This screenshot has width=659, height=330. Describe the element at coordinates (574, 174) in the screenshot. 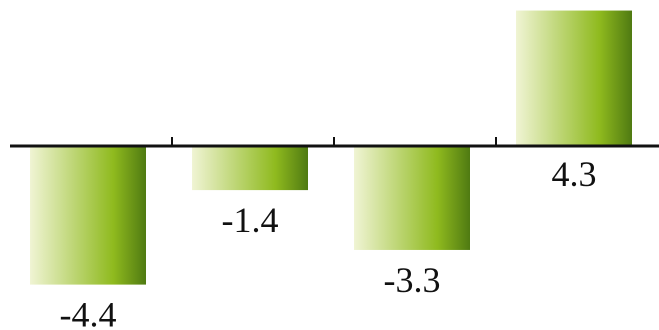

I see `bar-value-label: 4.3` at that location.